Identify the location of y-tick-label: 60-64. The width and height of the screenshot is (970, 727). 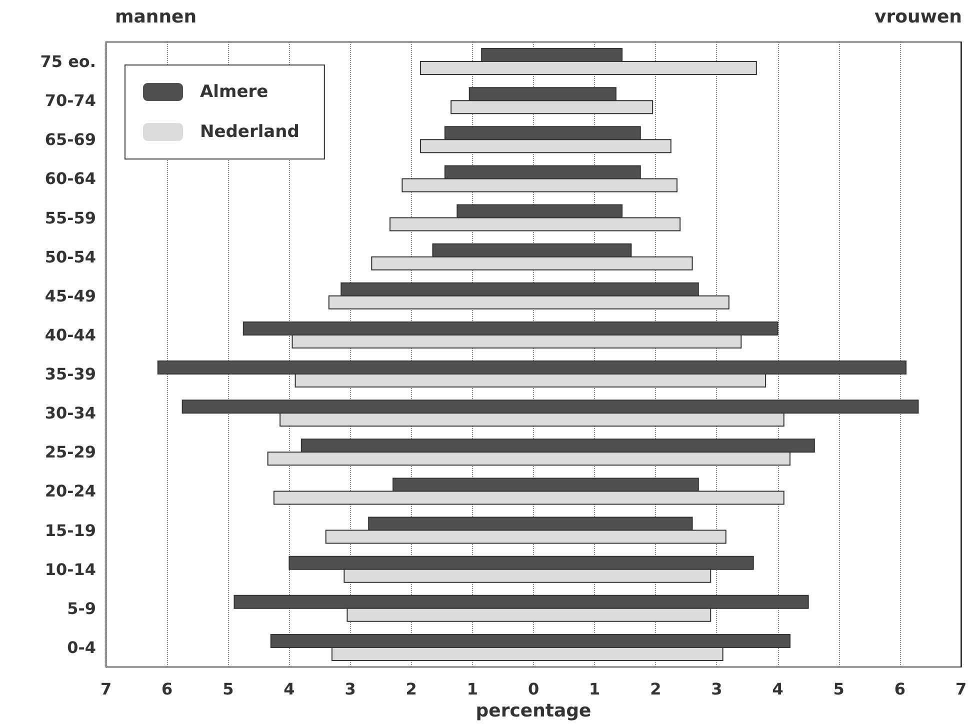
(70, 178).